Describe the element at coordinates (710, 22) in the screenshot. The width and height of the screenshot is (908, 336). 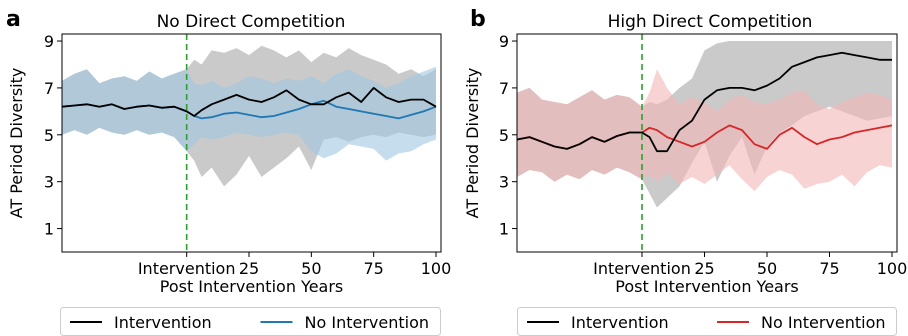
I see `chart-title: High Direct Competition` at that location.